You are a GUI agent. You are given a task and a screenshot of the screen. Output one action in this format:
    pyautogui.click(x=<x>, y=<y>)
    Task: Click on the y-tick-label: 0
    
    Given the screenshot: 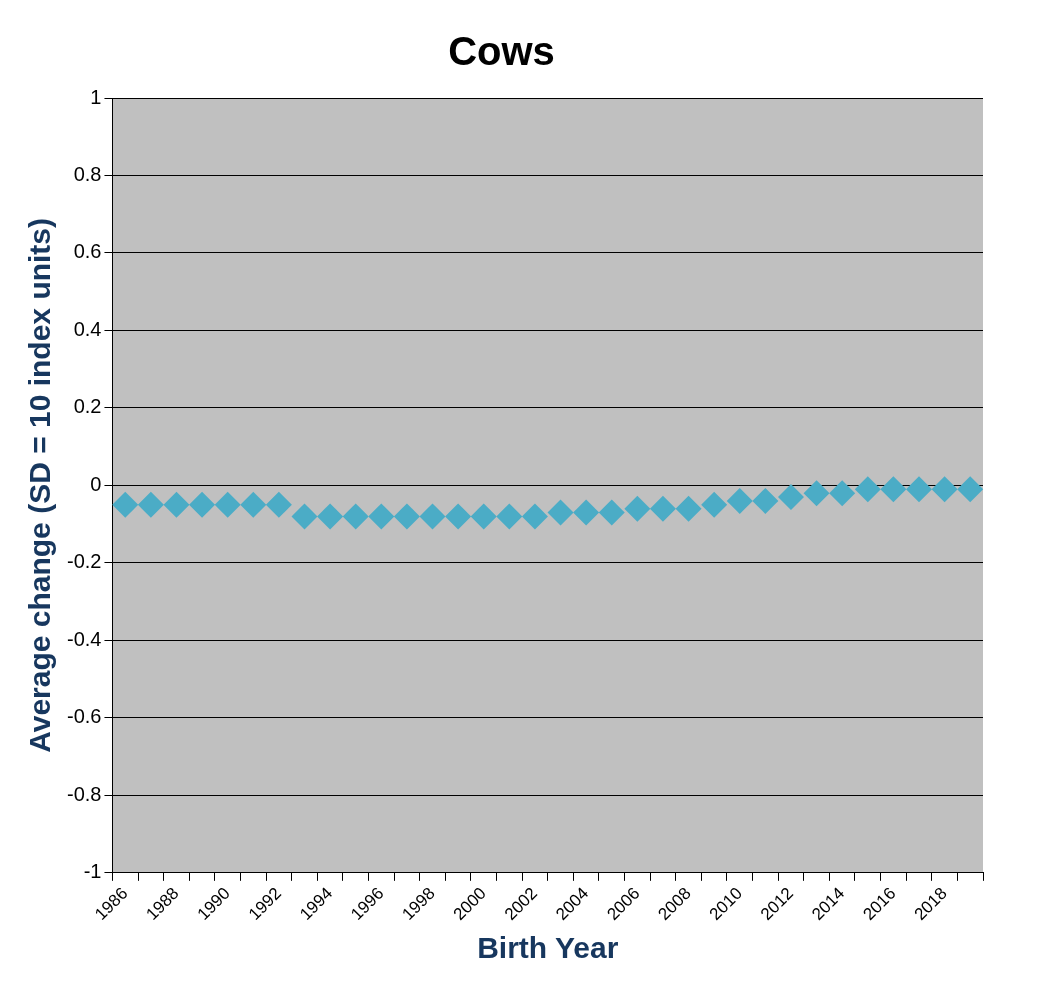 What is the action you would take?
    pyautogui.click(x=96, y=483)
    